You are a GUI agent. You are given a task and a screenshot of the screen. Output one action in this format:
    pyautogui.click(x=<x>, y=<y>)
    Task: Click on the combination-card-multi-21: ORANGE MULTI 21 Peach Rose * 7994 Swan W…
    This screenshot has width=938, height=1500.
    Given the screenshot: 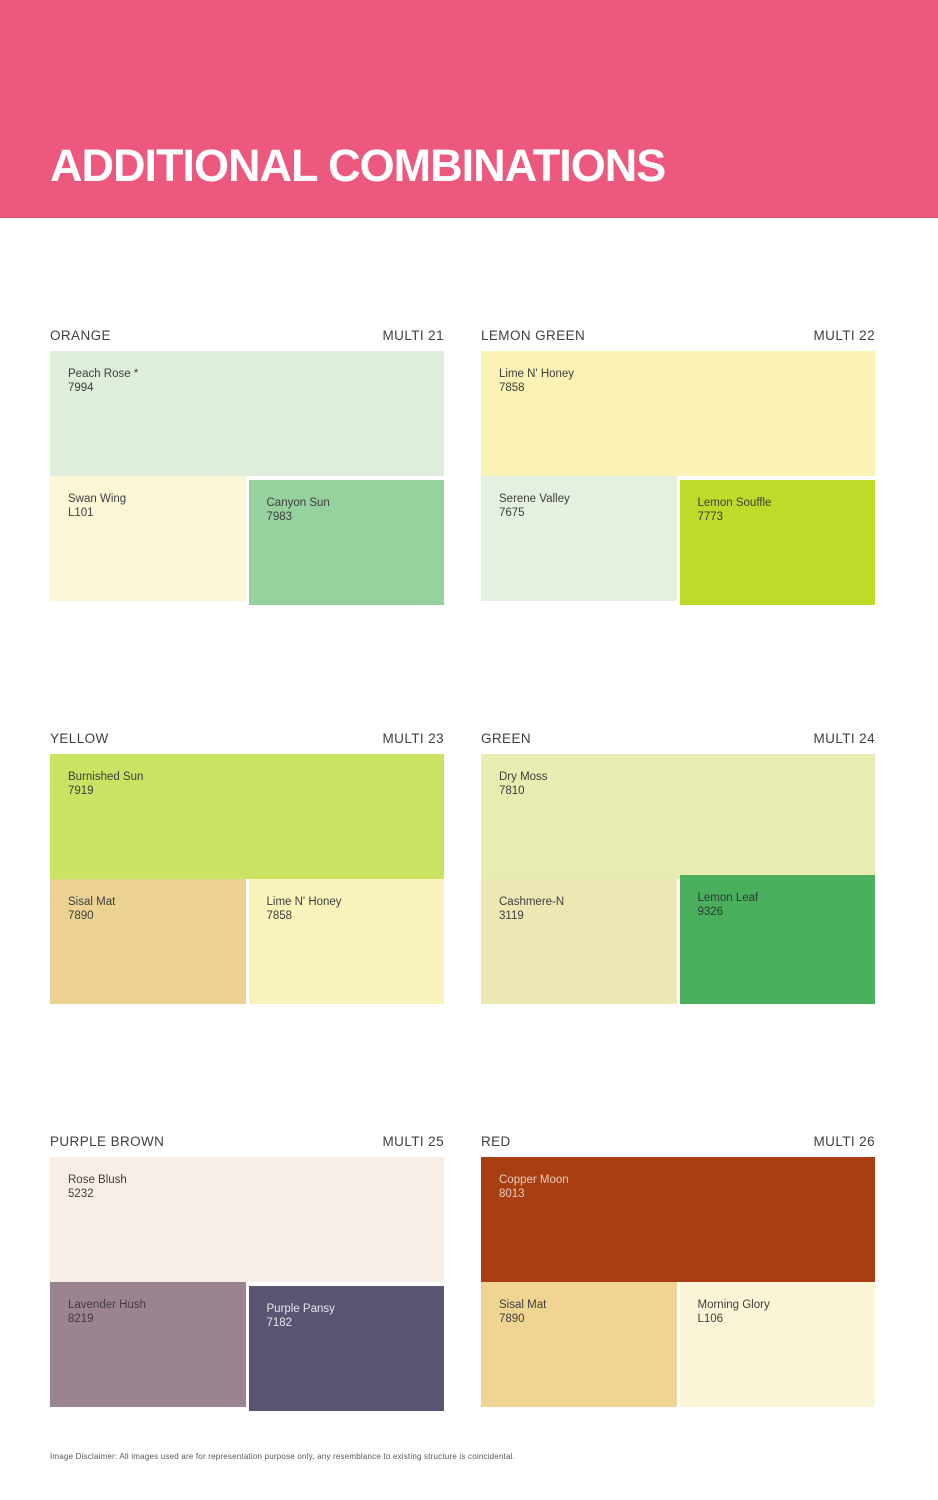 What is the action you would take?
    pyautogui.click(x=247, y=466)
    